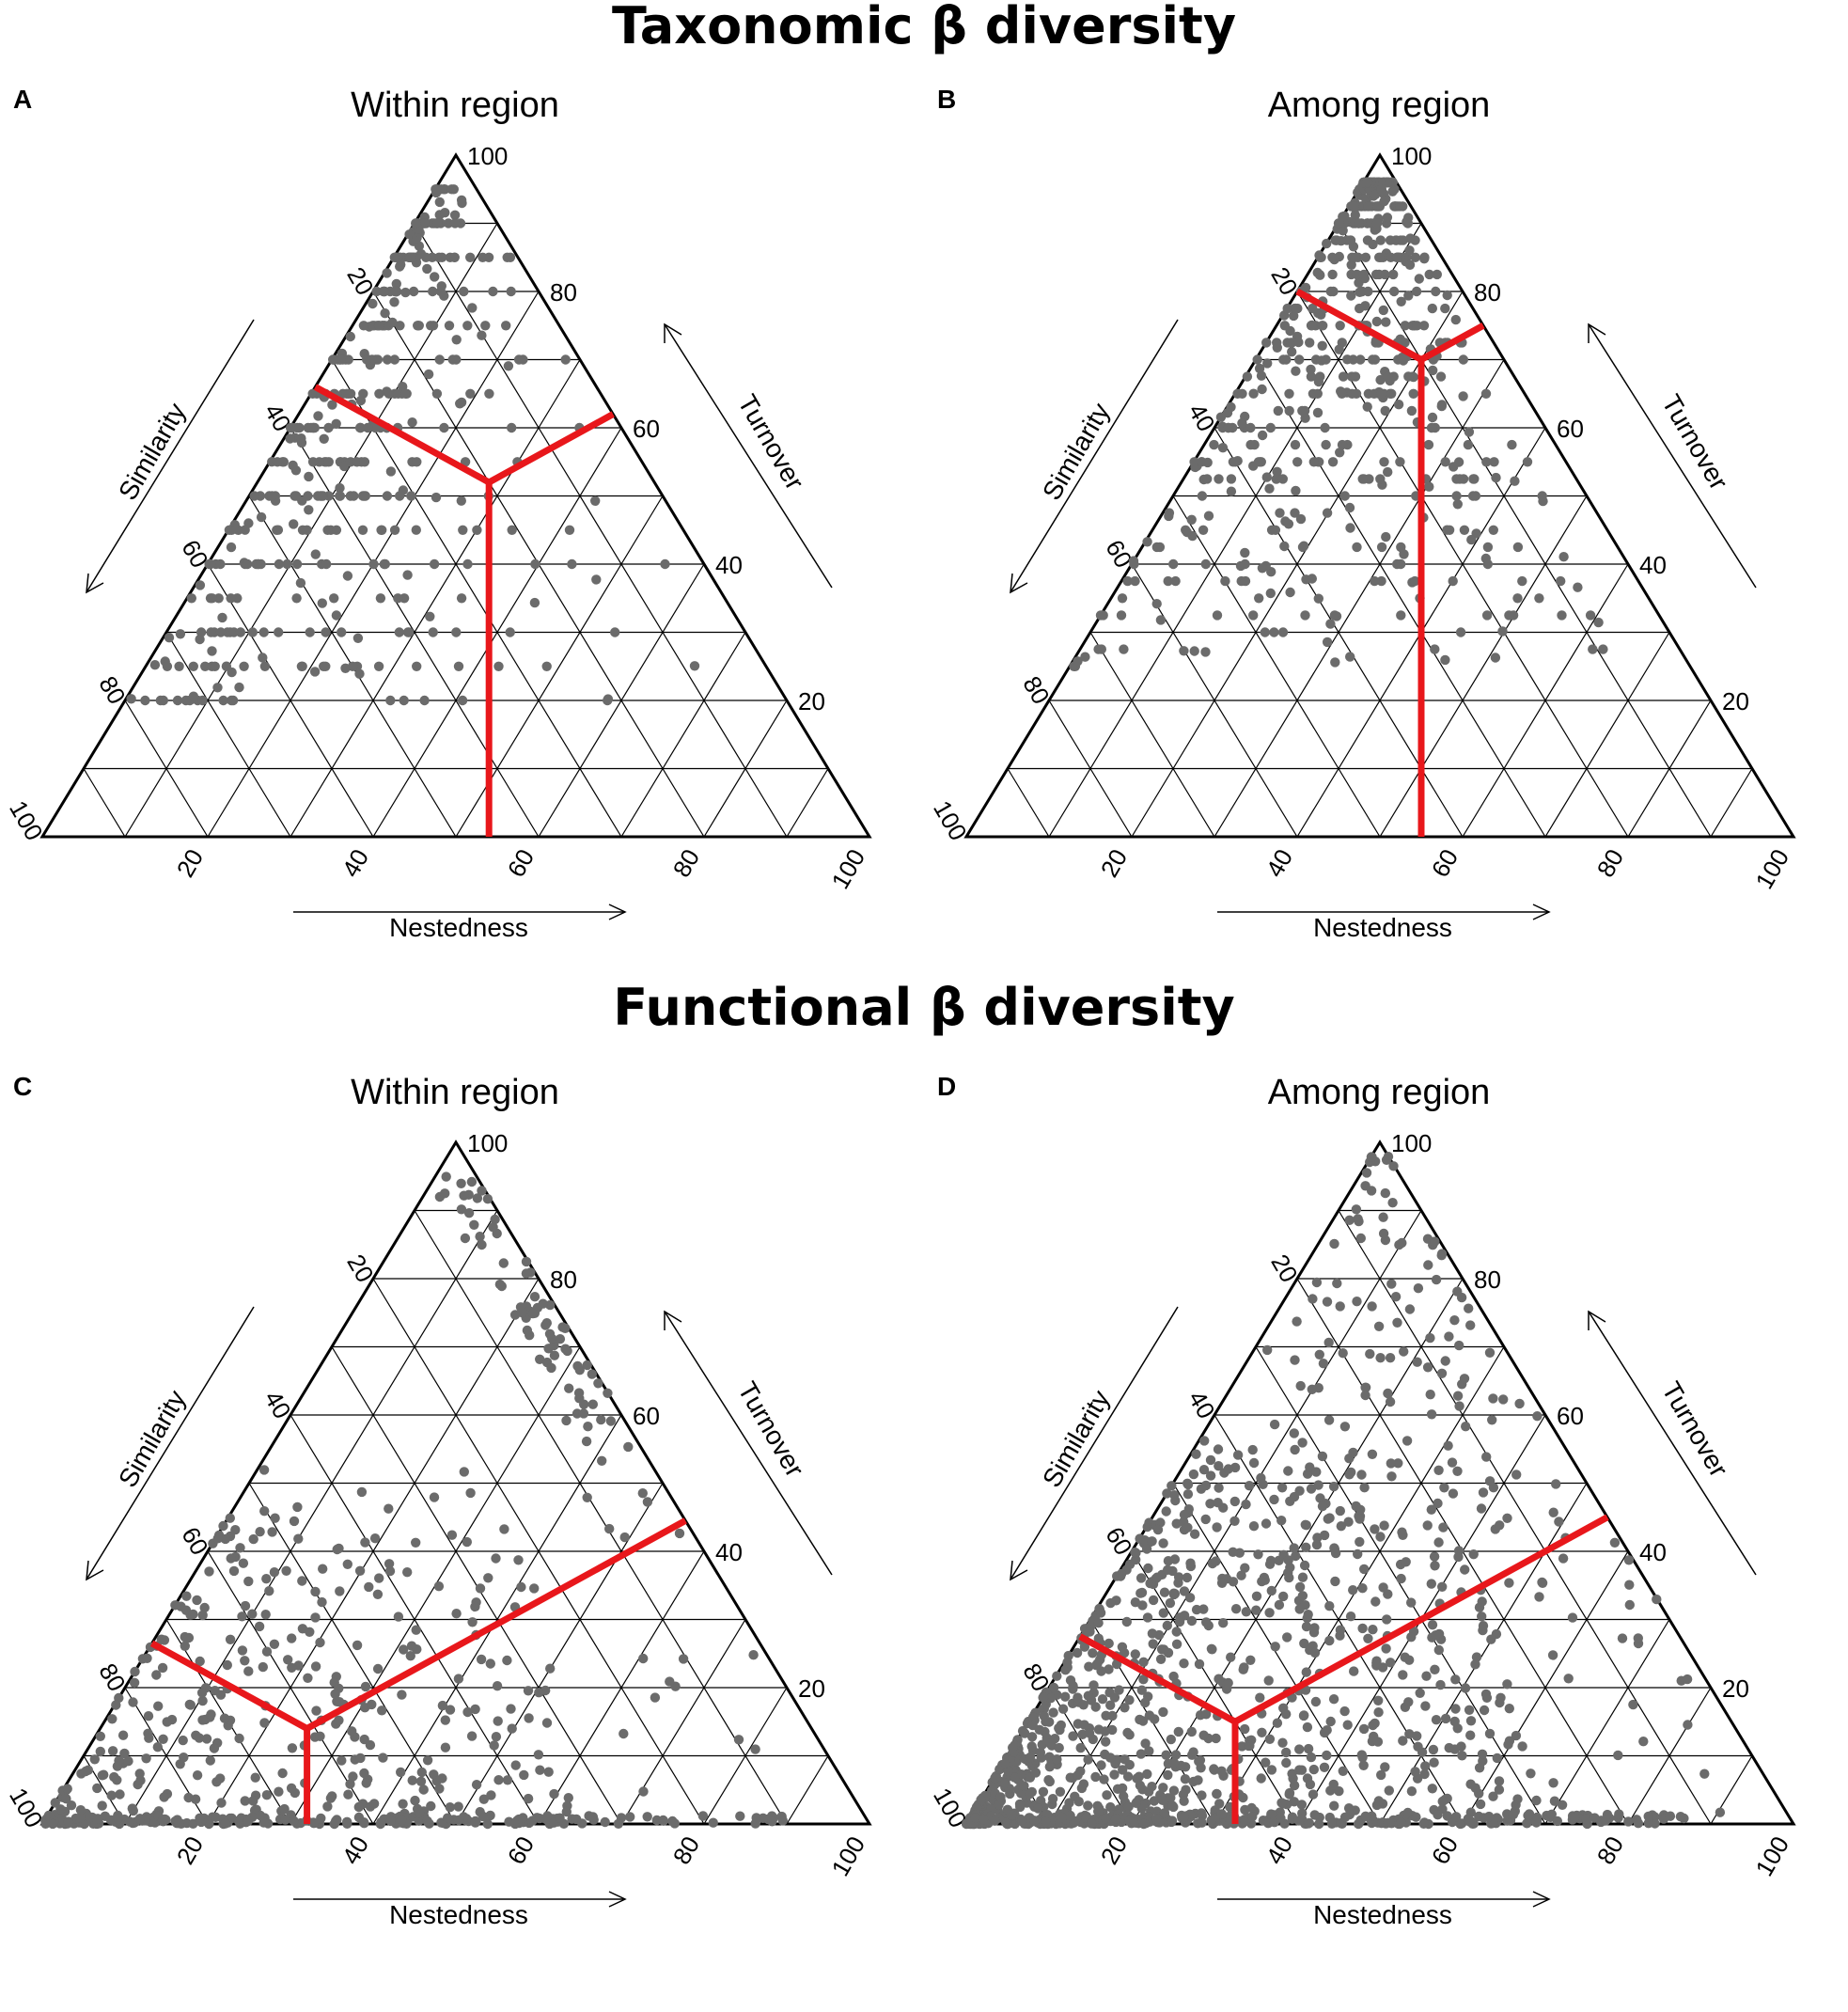 The height and width of the screenshot is (2012, 1848). What do you see at coordinates (1390, 562) in the screenshot?
I see `group-boundary-lines` at bounding box center [1390, 562].